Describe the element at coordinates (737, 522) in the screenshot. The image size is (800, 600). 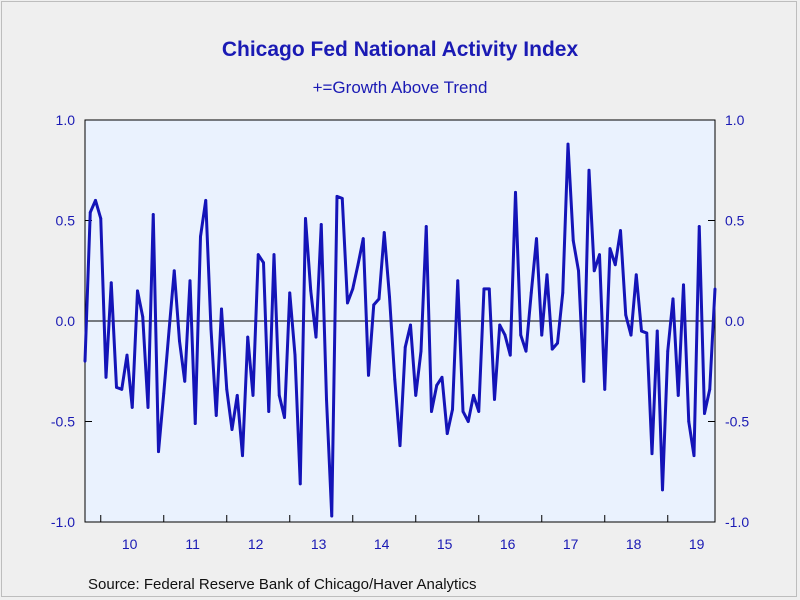
I see `y-tick-label-right: -1.0` at that location.